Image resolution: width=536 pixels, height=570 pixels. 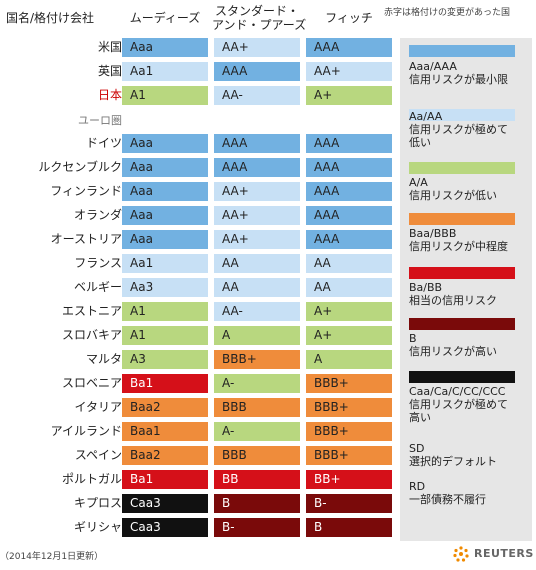 What do you see at coordinates (97, 215) in the screenshot?
I see `country-label: オランダ` at bounding box center [97, 215].